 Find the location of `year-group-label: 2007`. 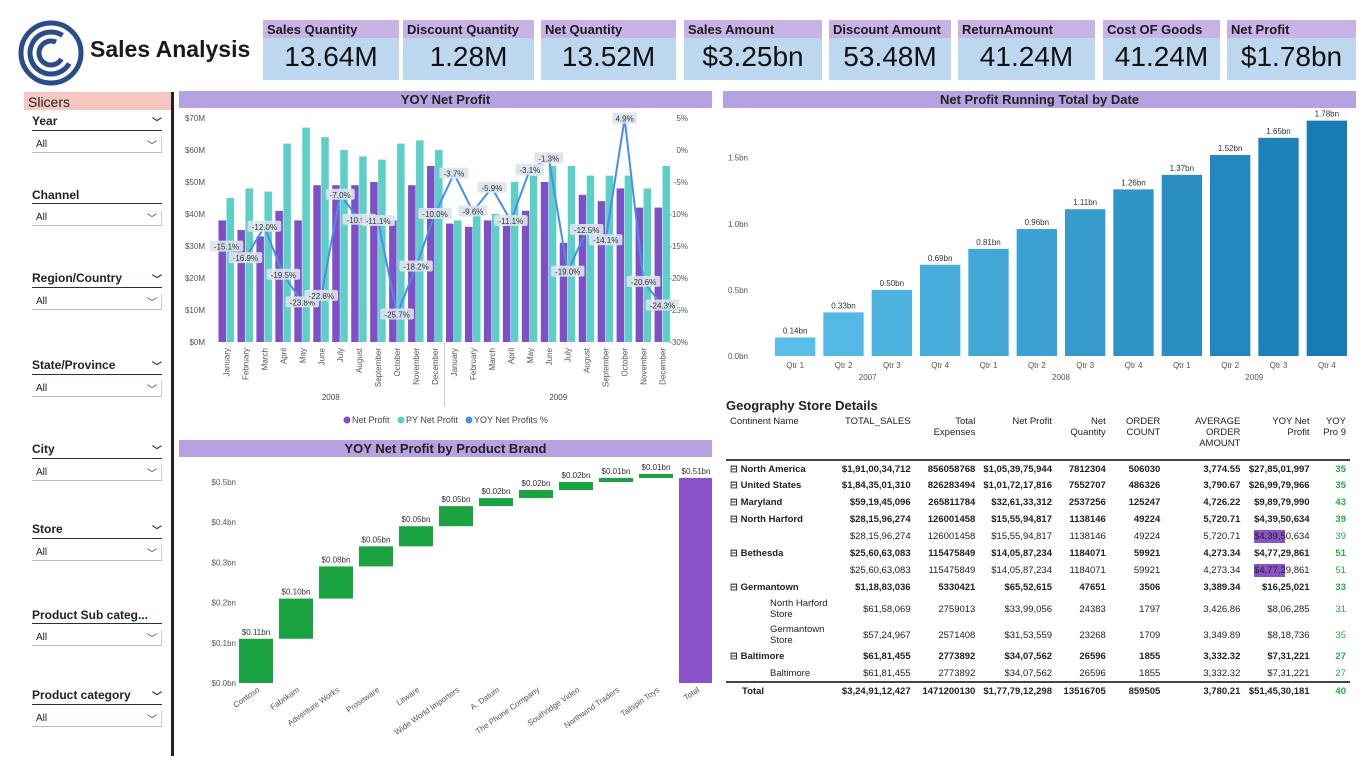

year-group-label: 2007 is located at coordinates (868, 377).